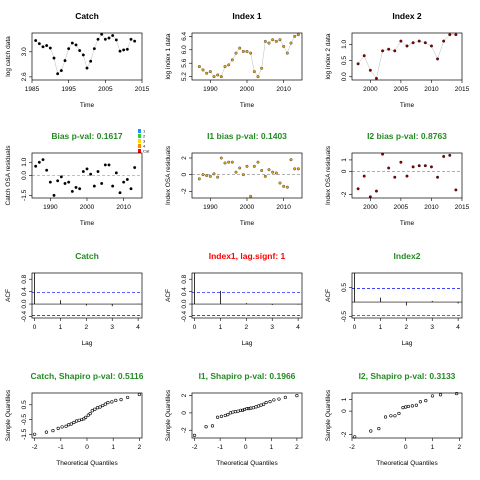  Describe the element at coordinates (144, 131) in the screenshot. I see `legend-label: 1` at that location.